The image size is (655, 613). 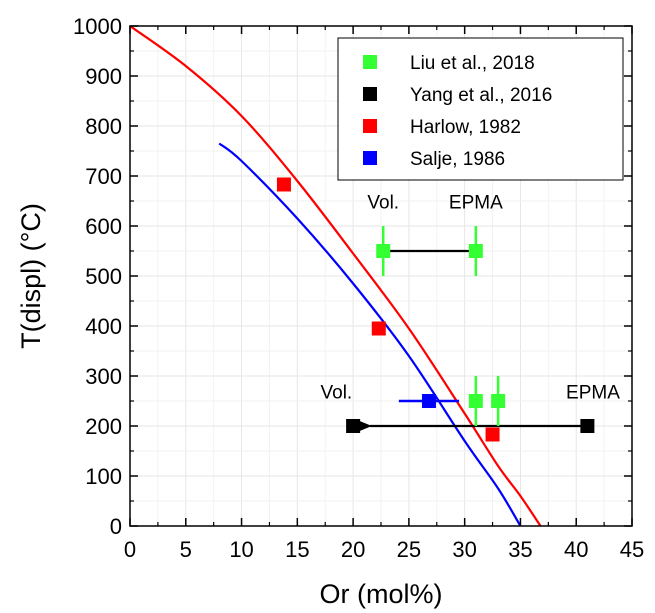 What do you see at coordinates (481, 95) in the screenshot?
I see `legend-entry: Yang et al., 2016` at bounding box center [481, 95].